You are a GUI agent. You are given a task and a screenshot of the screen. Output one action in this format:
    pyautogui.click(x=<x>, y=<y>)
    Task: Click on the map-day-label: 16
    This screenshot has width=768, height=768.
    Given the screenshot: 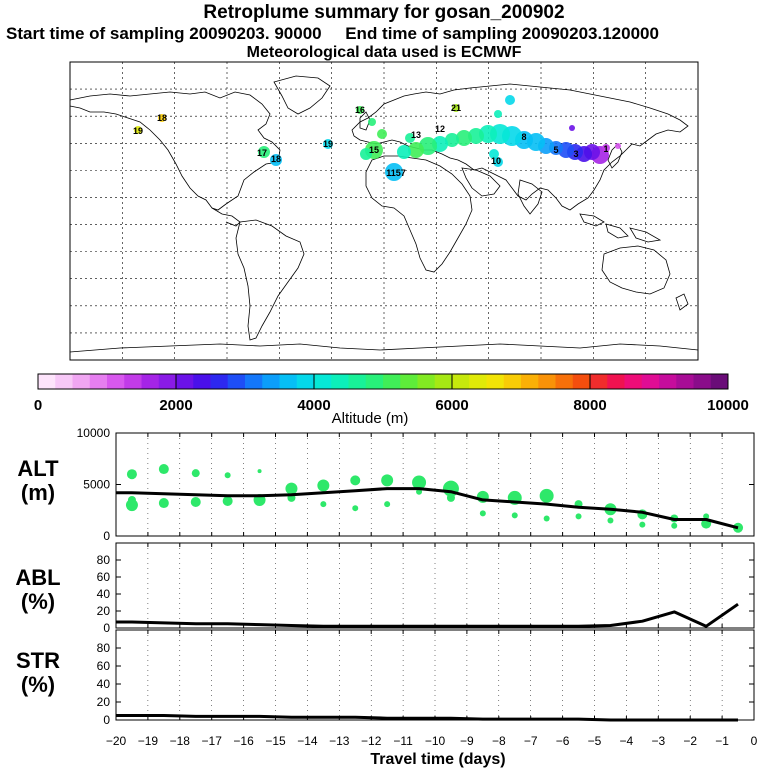 What is the action you would take?
    pyautogui.click(x=360, y=110)
    